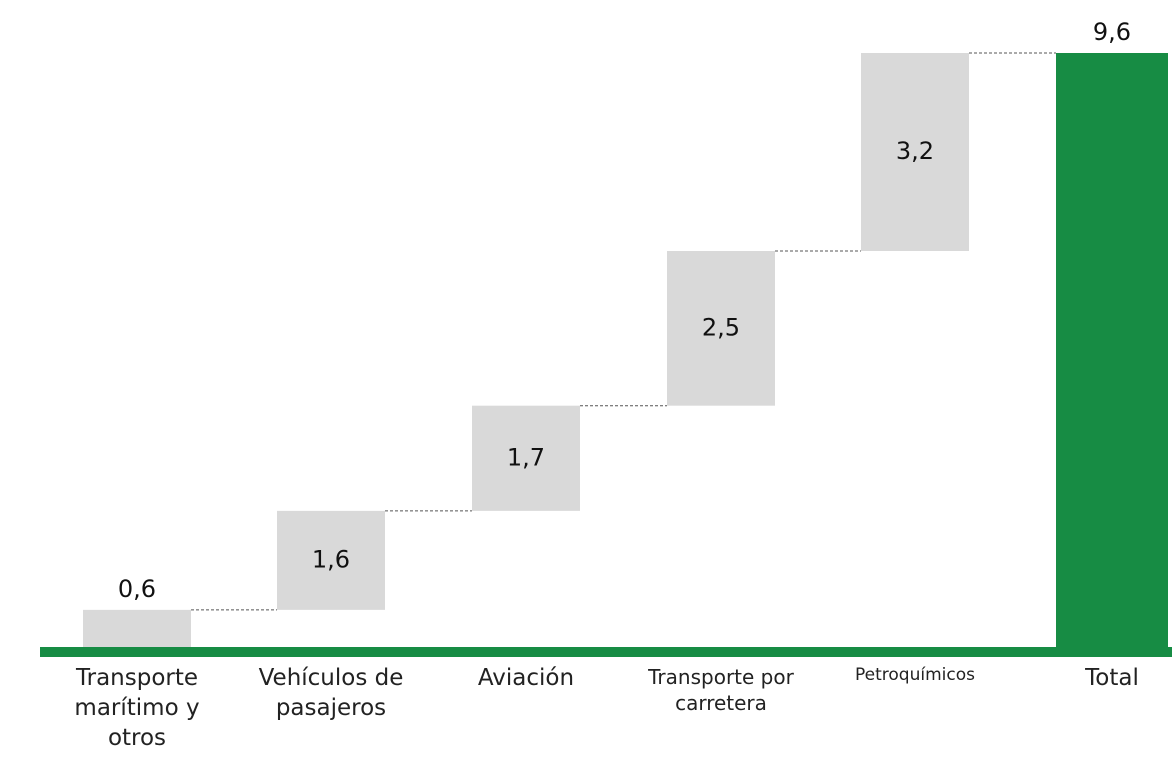 The width and height of the screenshot is (1172, 759). I want to click on x-tick-label: Transporte por carretera, so click(721, 690).